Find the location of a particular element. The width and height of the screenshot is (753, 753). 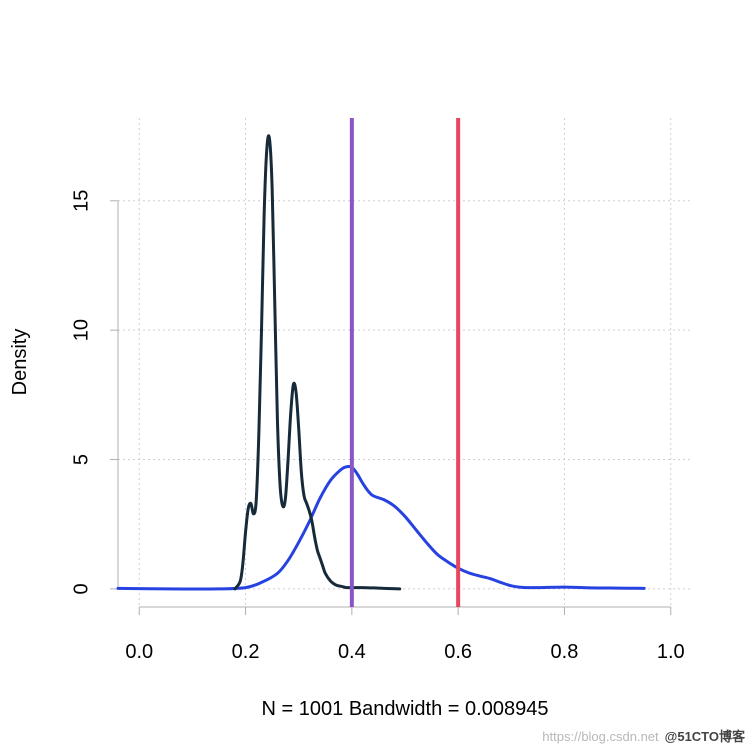

y-tick-label: 10 is located at coordinates (81, 330).